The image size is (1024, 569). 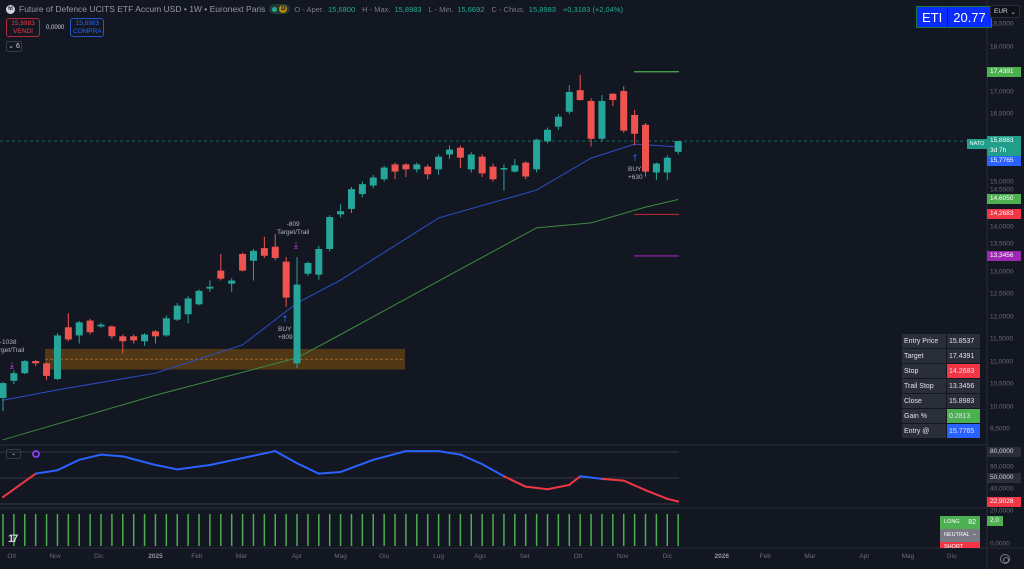 What do you see at coordinates (17, 46) in the screenshot?
I see `indicators-count: 6` at bounding box center [17, 46].